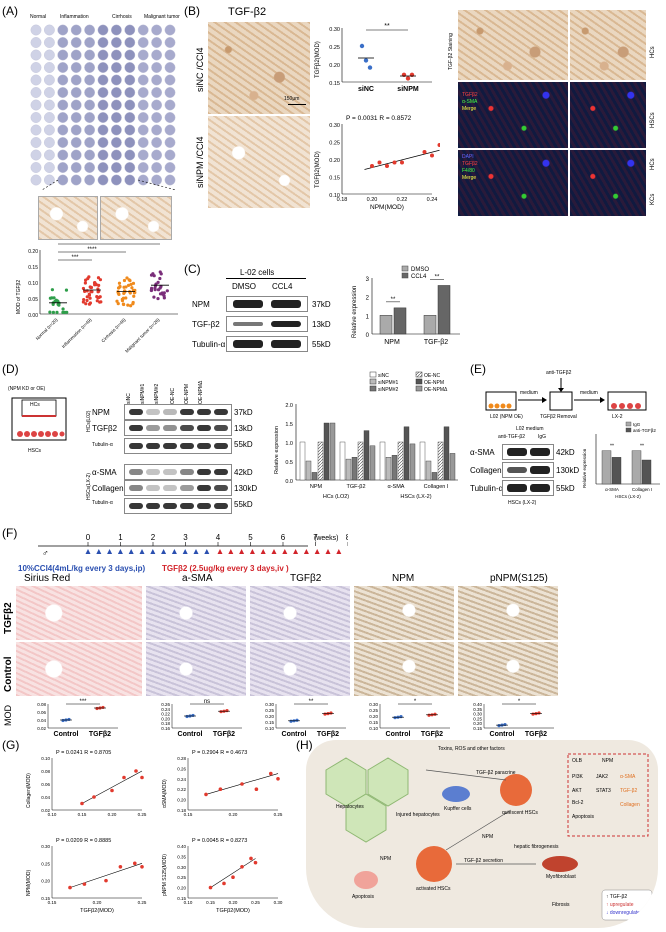  What do you see at coordinates (289, 444) in the screenshot?
I see `ytick-label: 1.0` at bounding box center [289, 444].